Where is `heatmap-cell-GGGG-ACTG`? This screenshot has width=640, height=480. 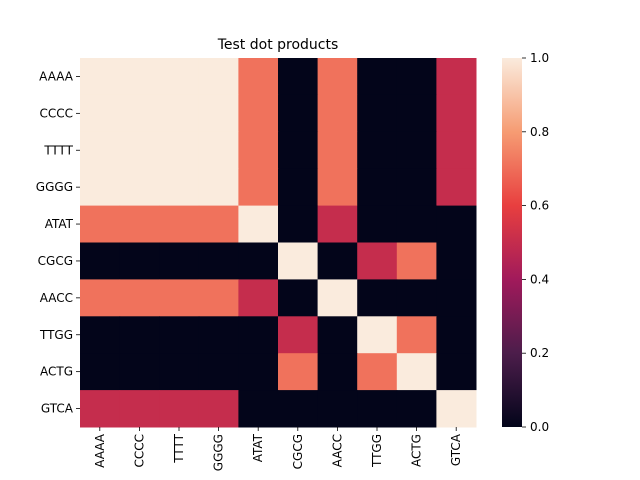
heatmap-cell-GGGG-ACTG is located at coordinates (416, 187).